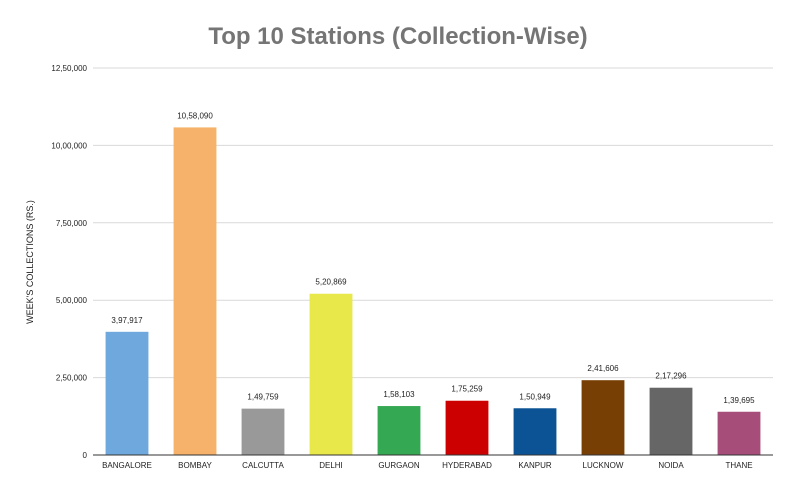  I want to click on y-tick-label: 5,00,000, so click(72, 300).